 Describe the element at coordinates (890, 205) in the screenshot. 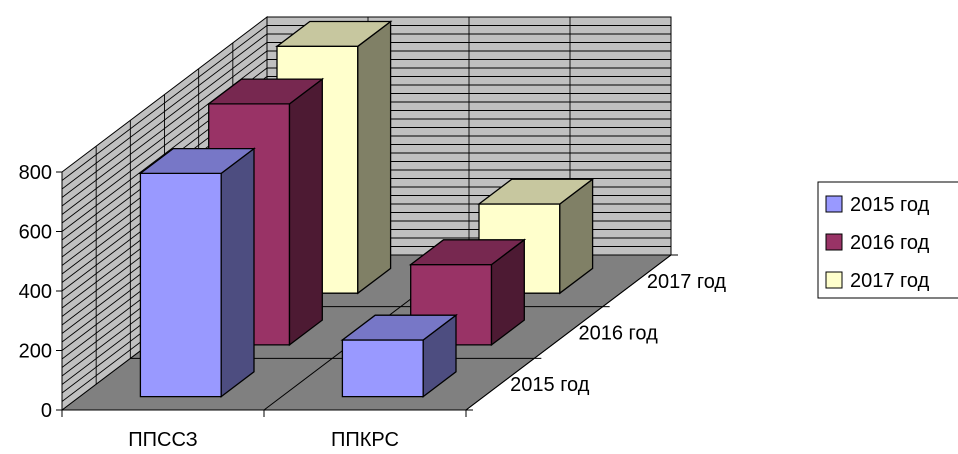

I see `legend-label: 2015 год` at that location.